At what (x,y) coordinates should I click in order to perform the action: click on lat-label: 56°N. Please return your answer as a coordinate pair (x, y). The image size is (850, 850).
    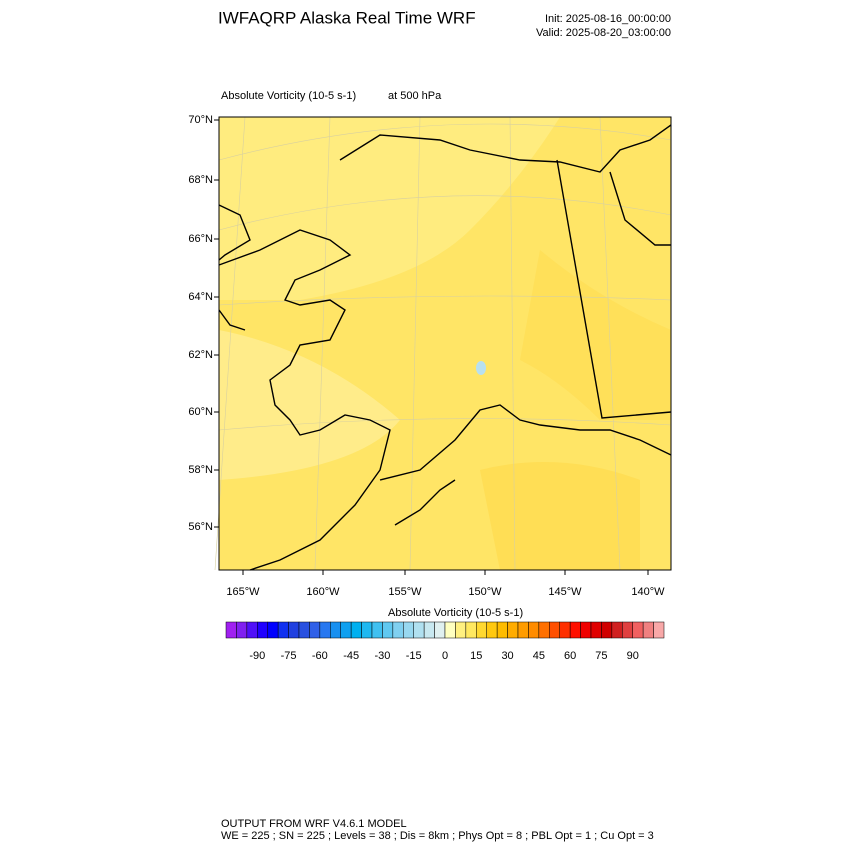
    Looking at the image, I should click on (200, 527).